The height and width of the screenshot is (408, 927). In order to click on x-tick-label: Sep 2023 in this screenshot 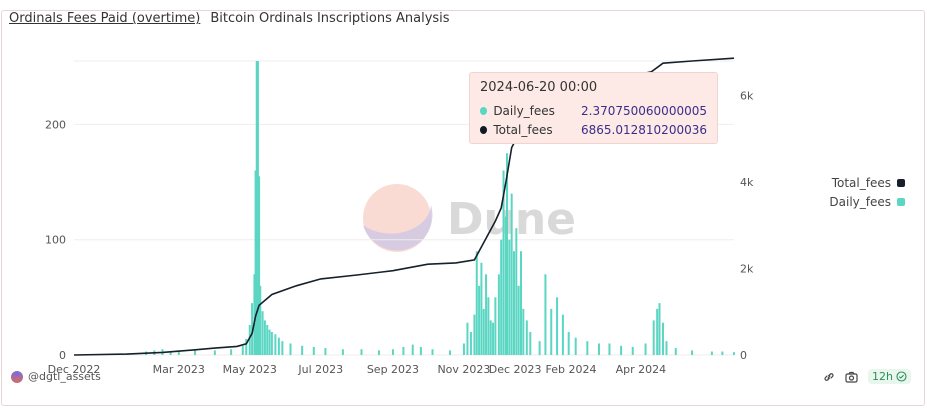, I will do `click(393, 369)`.